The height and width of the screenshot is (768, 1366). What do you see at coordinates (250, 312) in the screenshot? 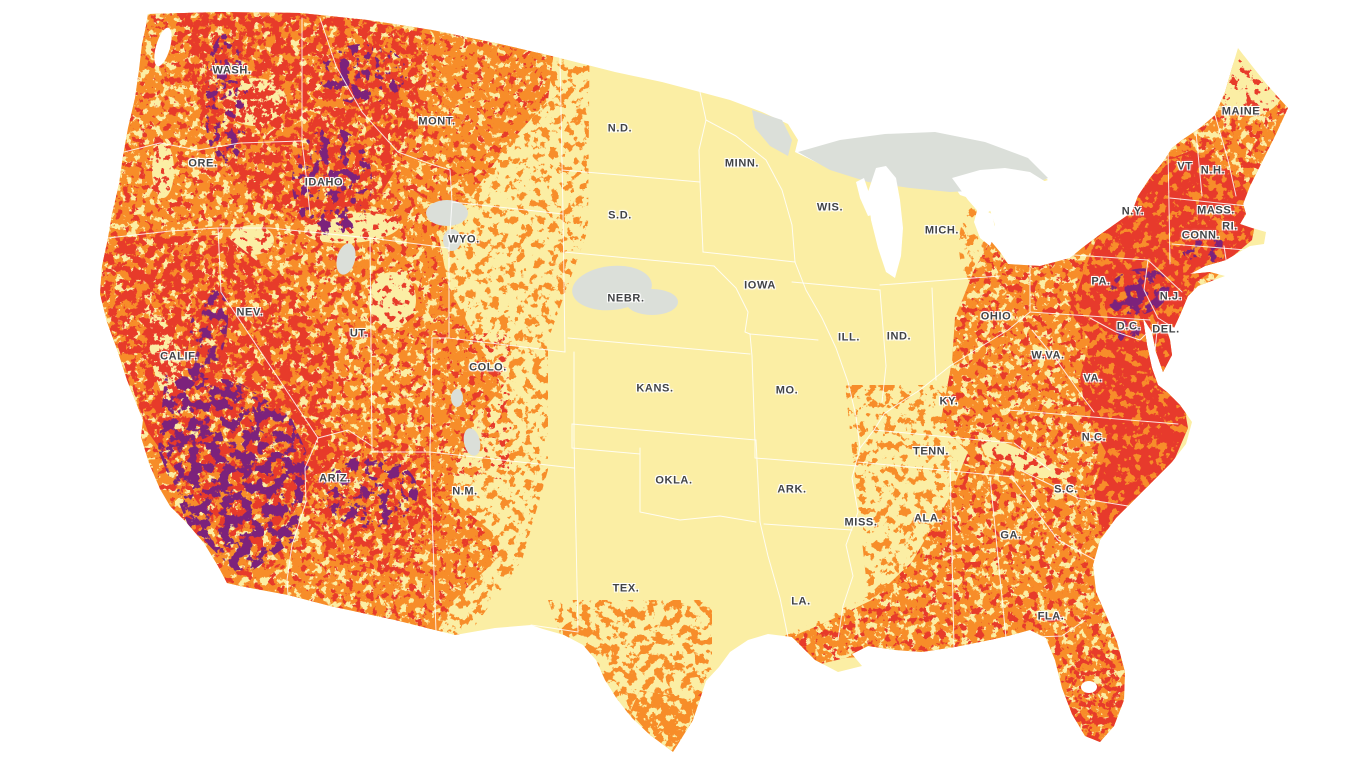
I see `state-label-nev: NEV.` at bounding box center [250, 312].